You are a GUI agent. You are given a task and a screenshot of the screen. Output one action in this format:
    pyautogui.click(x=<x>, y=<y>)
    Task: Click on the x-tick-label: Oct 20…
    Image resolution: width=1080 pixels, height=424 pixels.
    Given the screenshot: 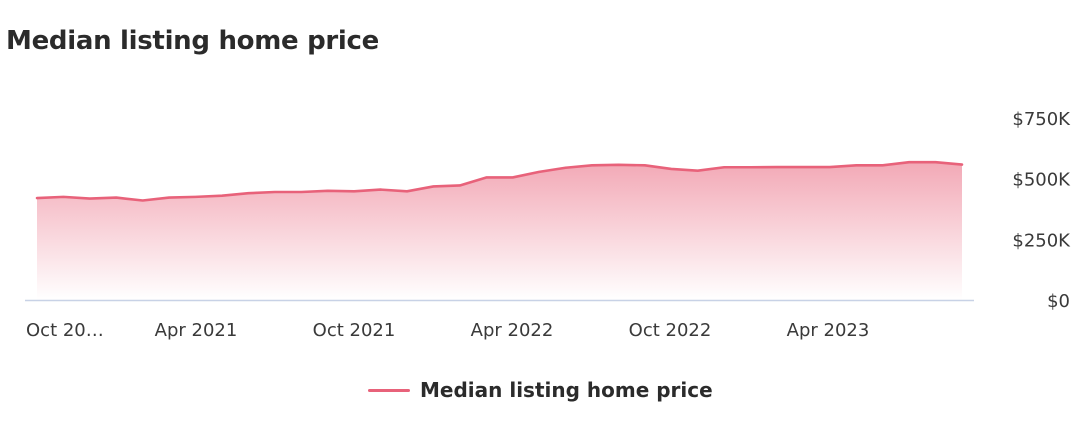 What is the action you would take?
    pyautogui.click(x=65, y=330)
    